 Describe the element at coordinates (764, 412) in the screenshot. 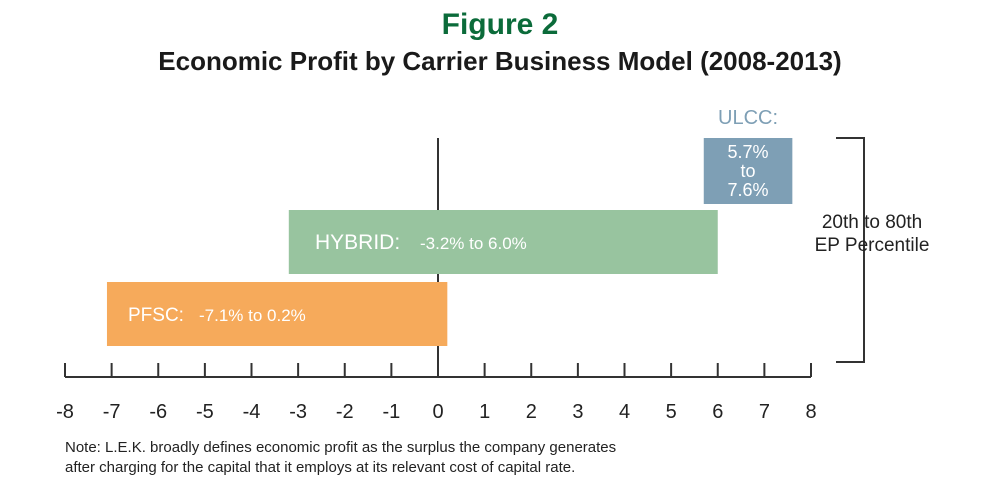

I see `x-tick-label: 7` at that location.